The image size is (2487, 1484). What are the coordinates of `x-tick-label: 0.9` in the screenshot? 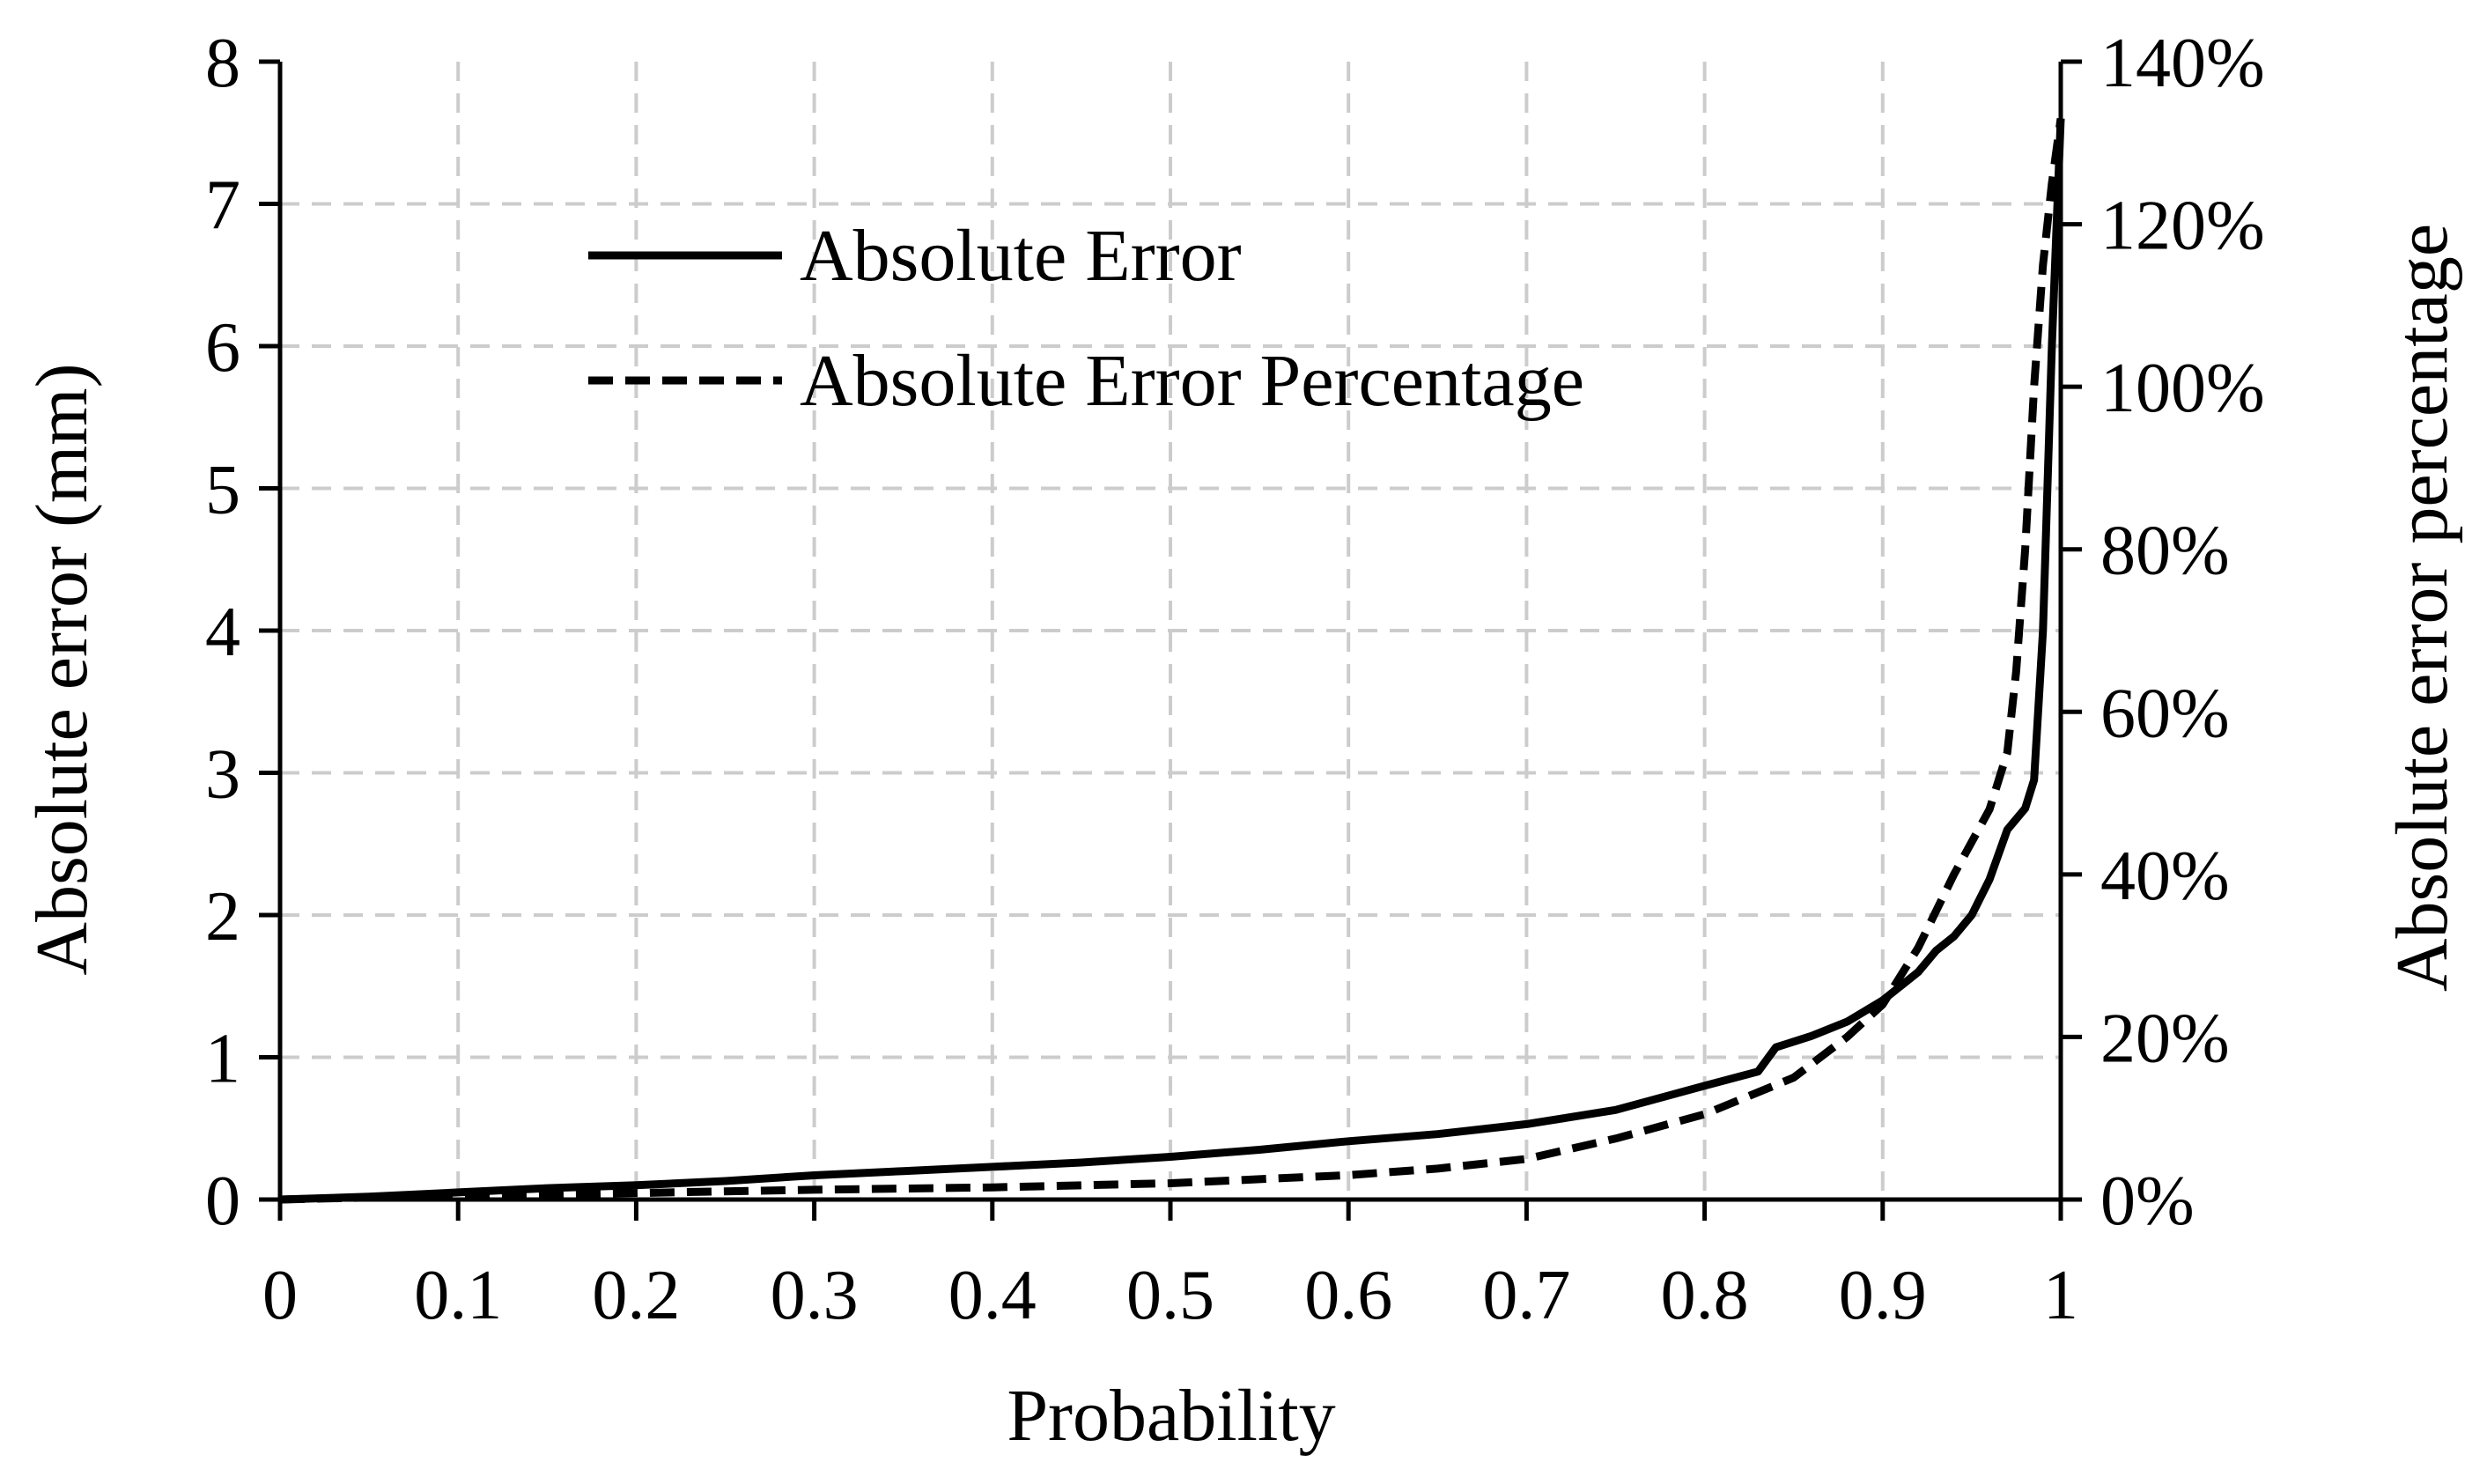 It's located at (1883, 1295).